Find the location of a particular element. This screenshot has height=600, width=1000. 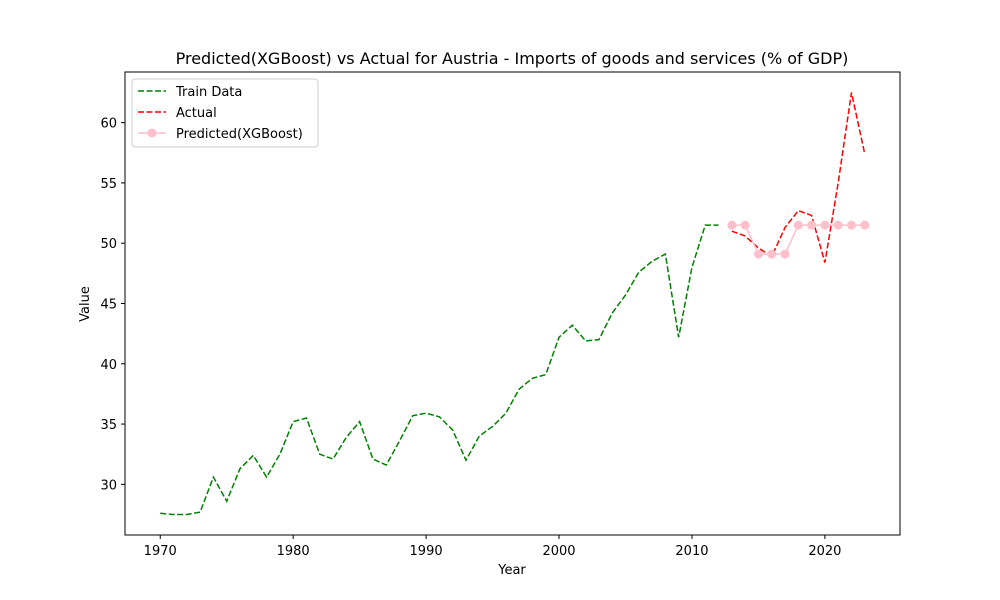

legend-box is located at coordinates (225, 113).